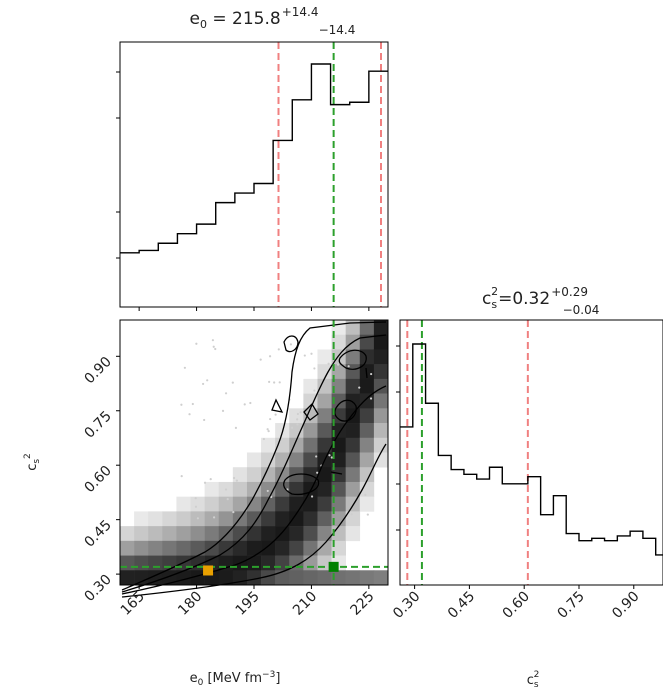 The height and width of the screenshot is (698, 663). I want to click on joint-xtick-label: 165, so click(133, 604).